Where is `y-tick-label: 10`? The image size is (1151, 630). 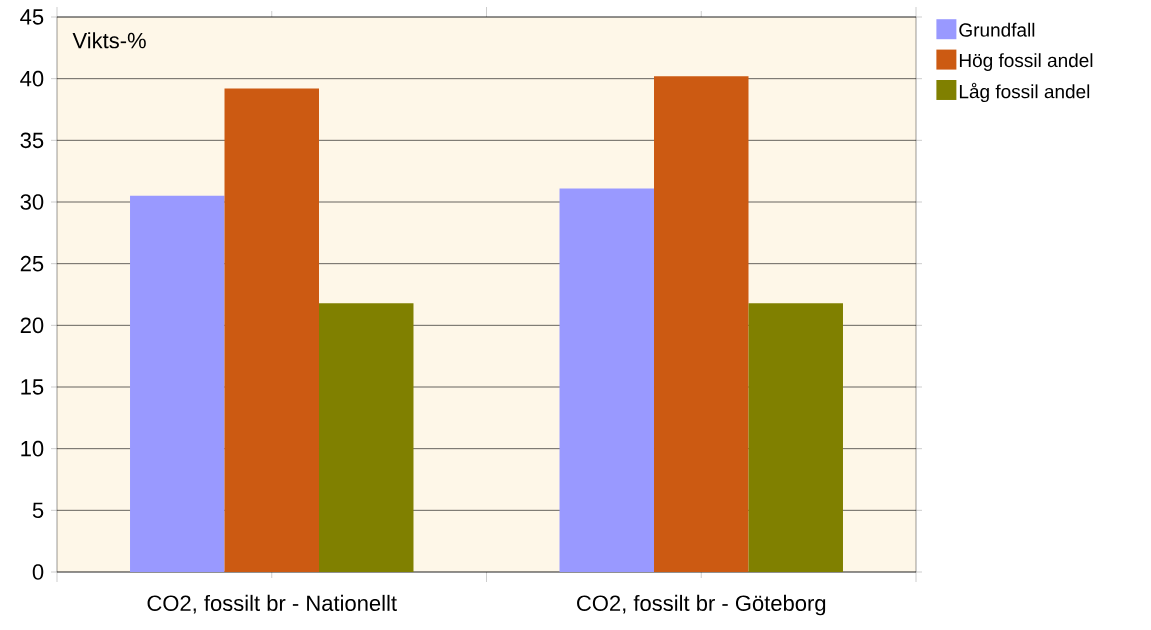 y-tick-label: 10 is located at coordinates (32, 448).